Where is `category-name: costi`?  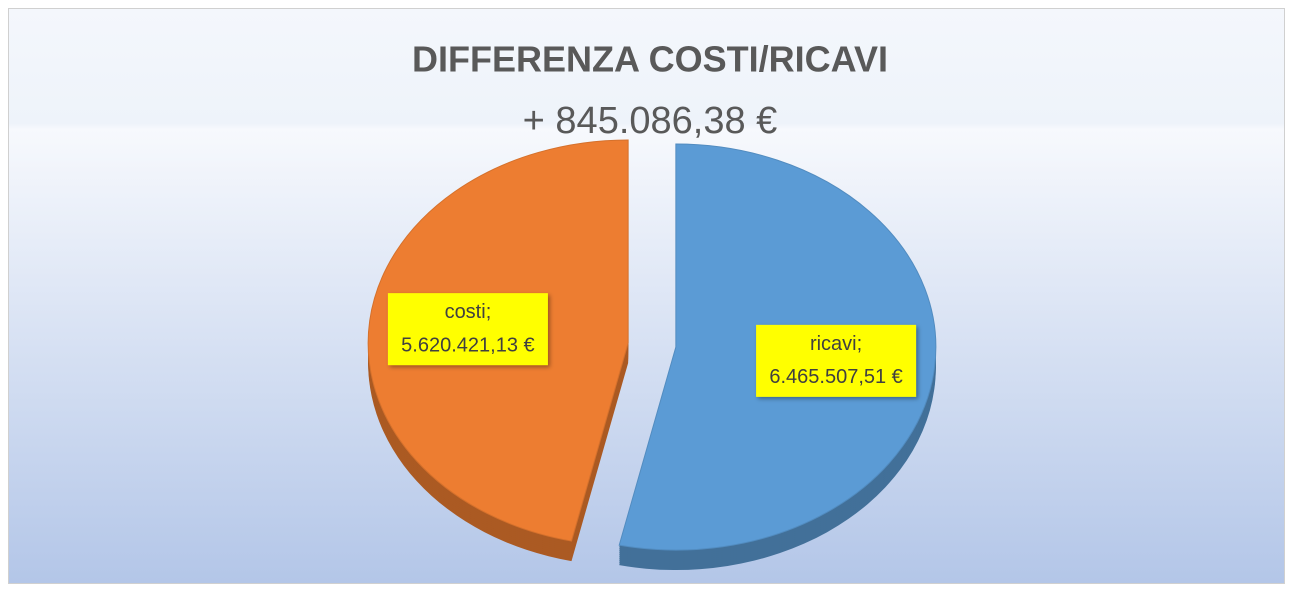
category-name: costi is located at coordinates (465, 312).